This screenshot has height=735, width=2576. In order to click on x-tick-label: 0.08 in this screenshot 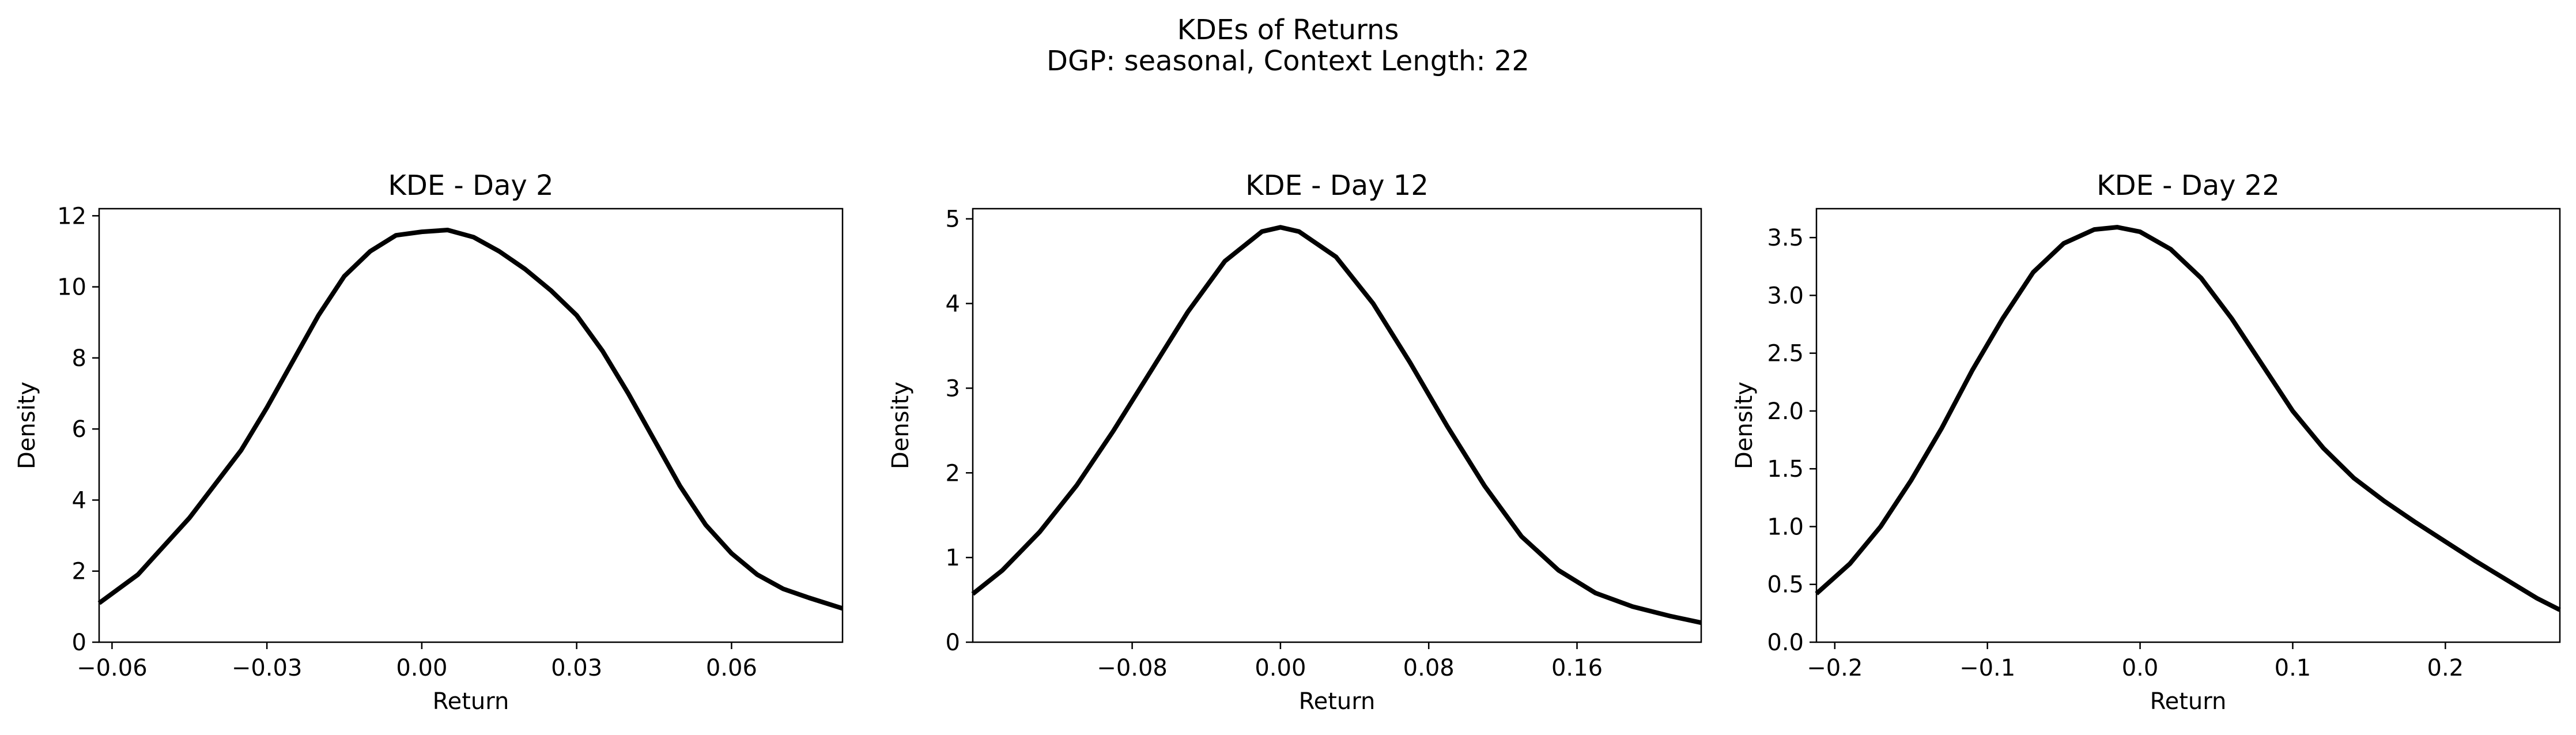, I will do `click(1429, 668)`.